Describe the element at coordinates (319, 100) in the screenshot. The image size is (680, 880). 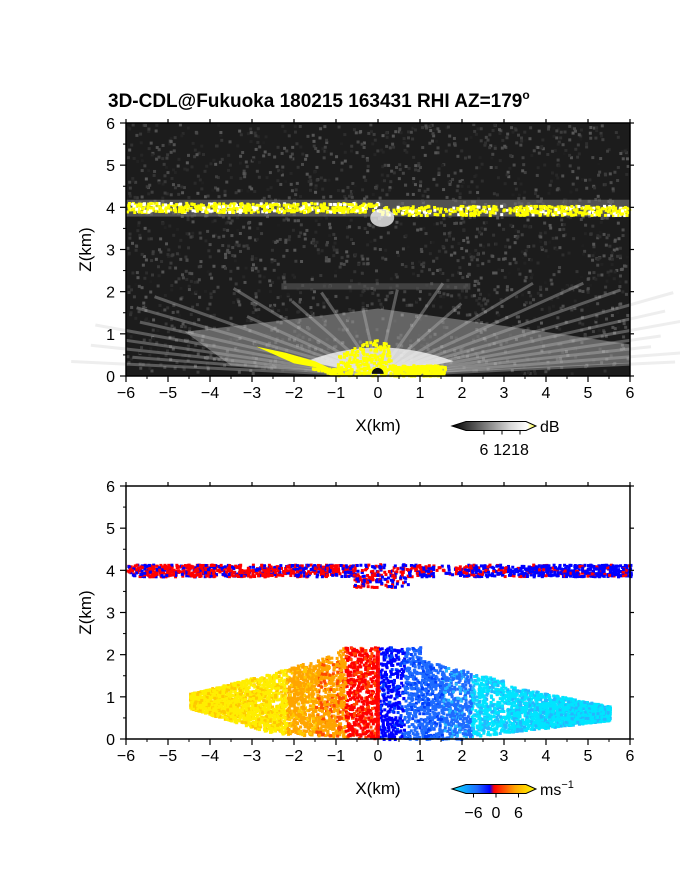
I see `chart-title: 3D-CDL@Fukuoka 180215 163431 RHI AZ=179o` at that location.